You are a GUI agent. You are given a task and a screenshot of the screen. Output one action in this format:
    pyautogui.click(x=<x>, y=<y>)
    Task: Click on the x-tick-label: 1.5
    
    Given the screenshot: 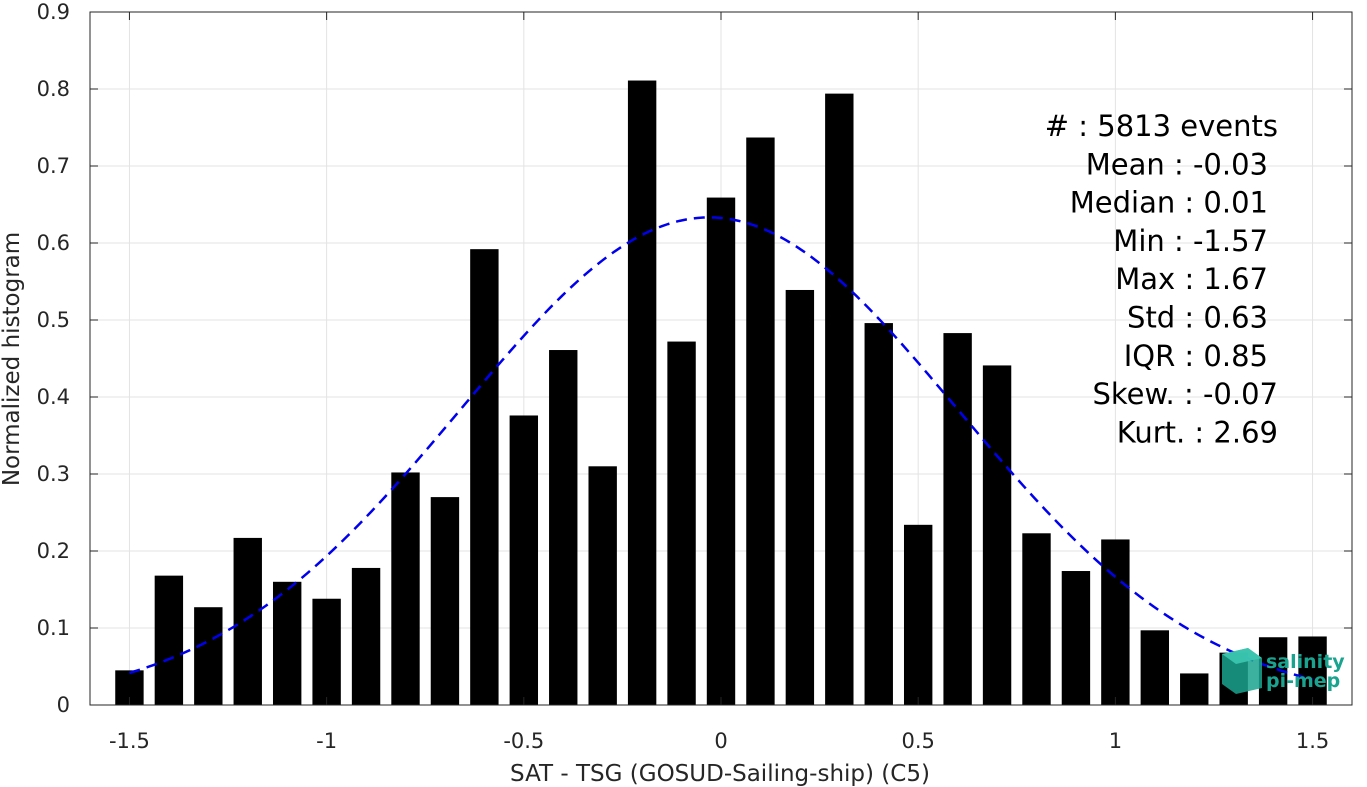 What is the action you would take?
    pyautogui.click(x=1312, y=741)
    